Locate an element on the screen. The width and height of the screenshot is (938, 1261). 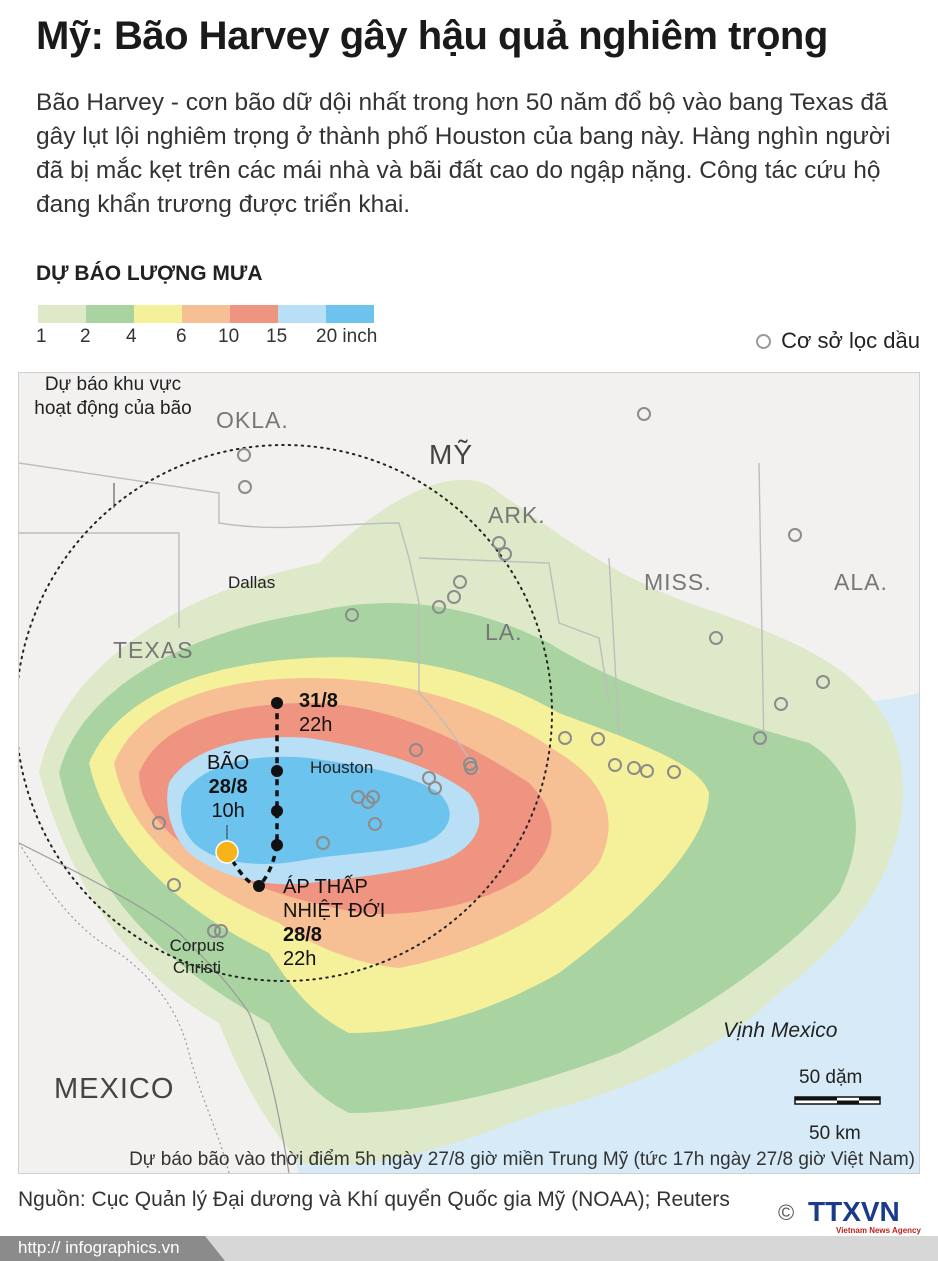
scale-label: 2 is located at coordinates (85, 336).